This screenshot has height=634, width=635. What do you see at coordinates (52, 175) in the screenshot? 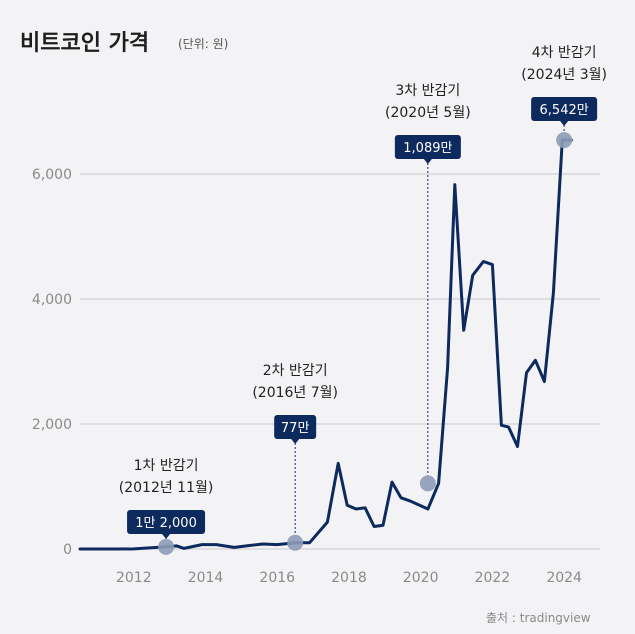
I see `y-tick-label: 6,000` at bounding box center [52, 175].